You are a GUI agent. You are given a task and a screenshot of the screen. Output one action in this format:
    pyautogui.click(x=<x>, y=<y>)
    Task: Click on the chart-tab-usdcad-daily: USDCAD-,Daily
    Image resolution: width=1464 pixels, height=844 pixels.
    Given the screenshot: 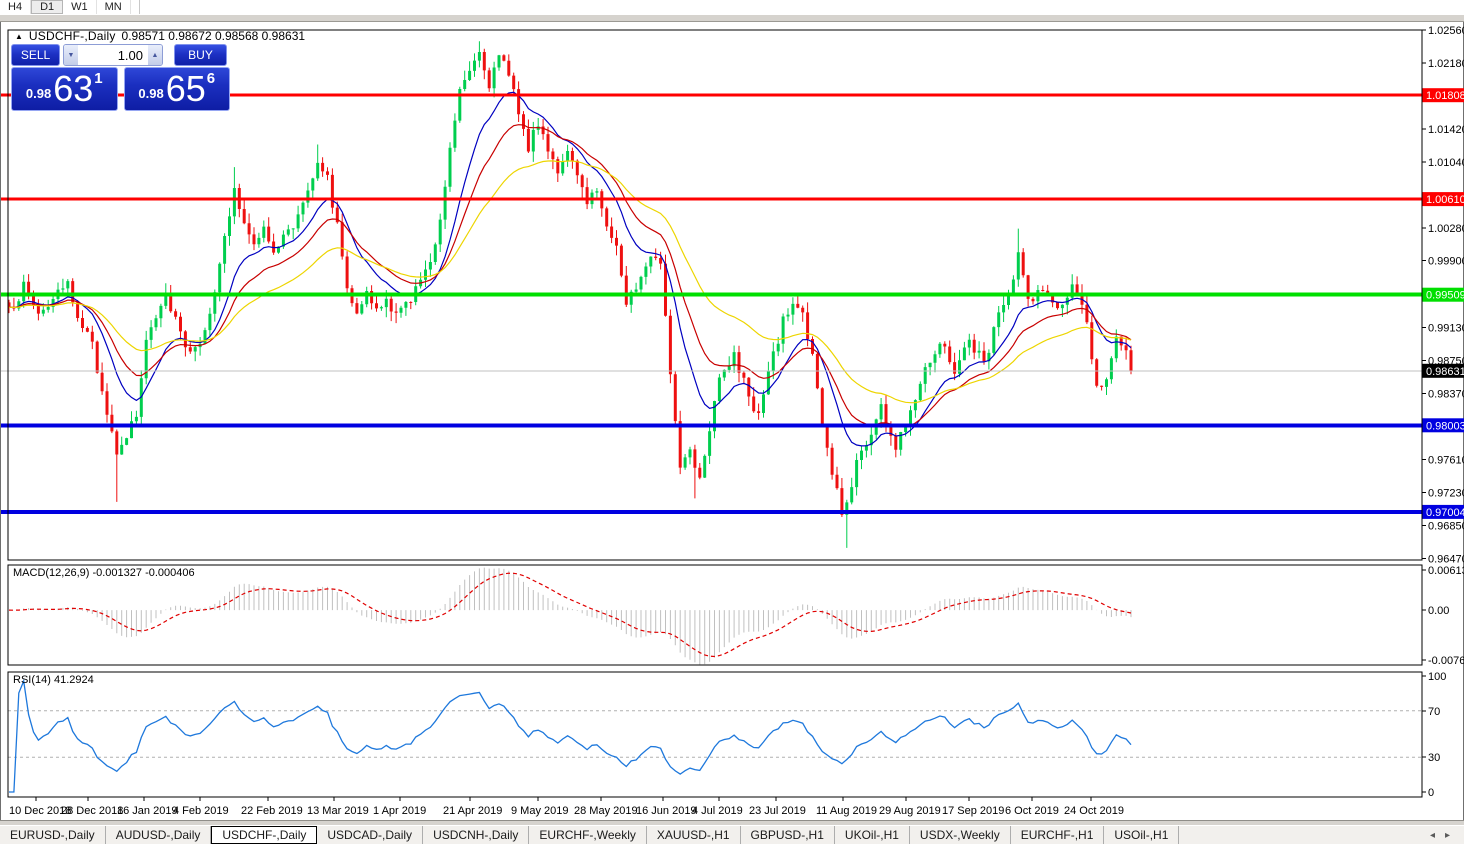 What is the action you would take?
    pyautogui.click(x=370, y=835)
    